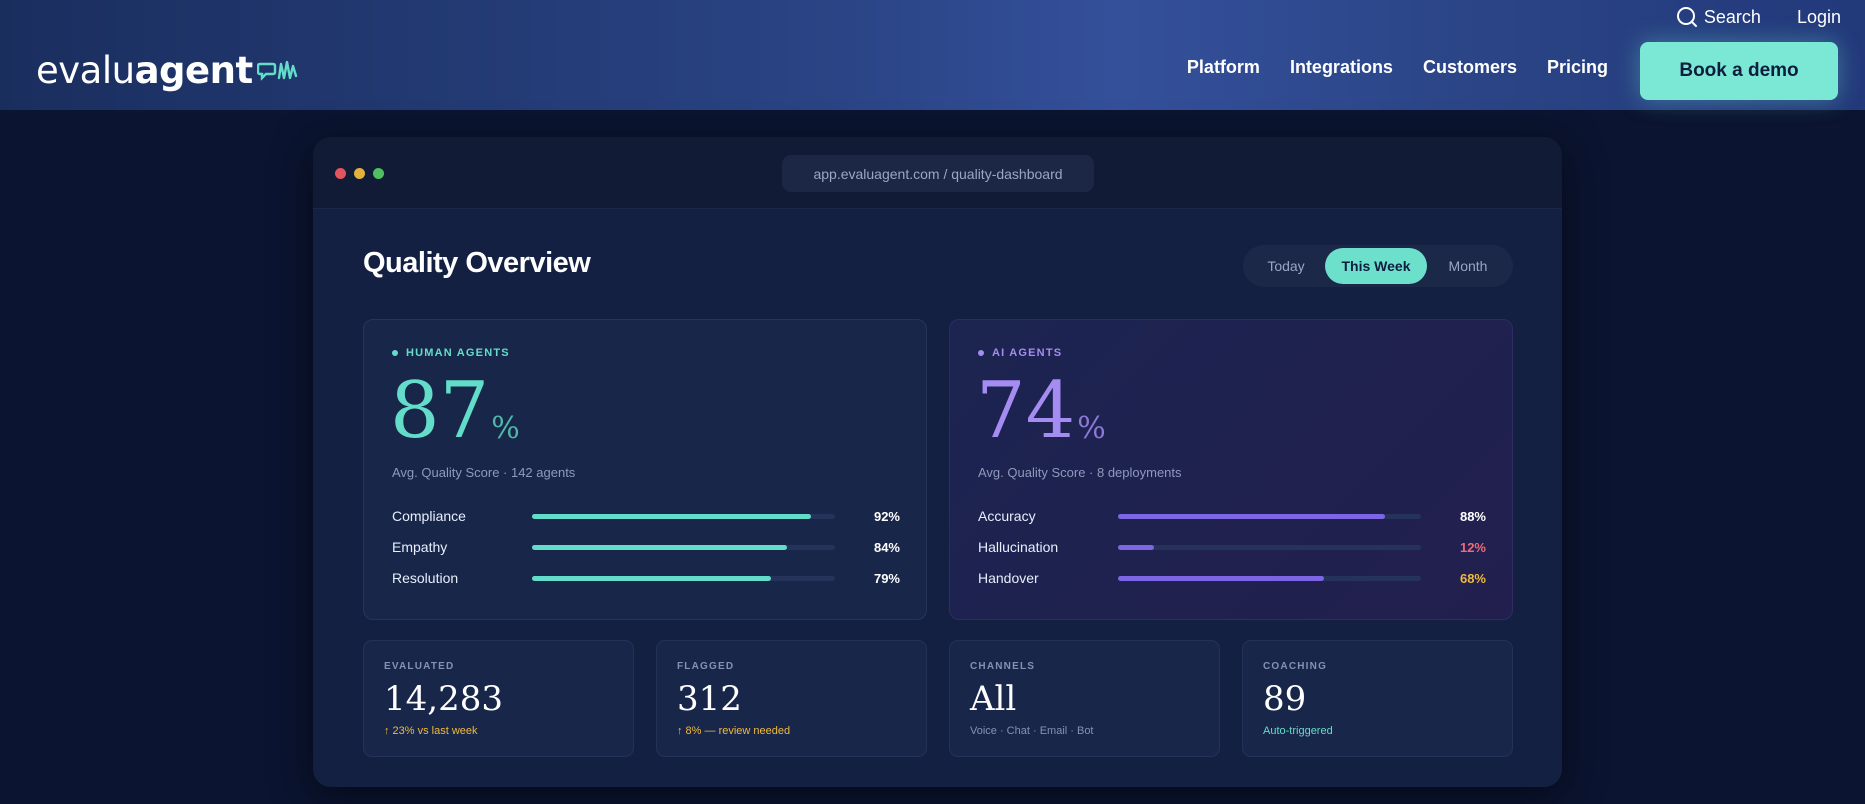 Image resolution: width=1865 pixels, height=804 pixels. Describe the element at coordinates (1472, 547) in the screenshot. I see `metric-value: 12%` at that location.